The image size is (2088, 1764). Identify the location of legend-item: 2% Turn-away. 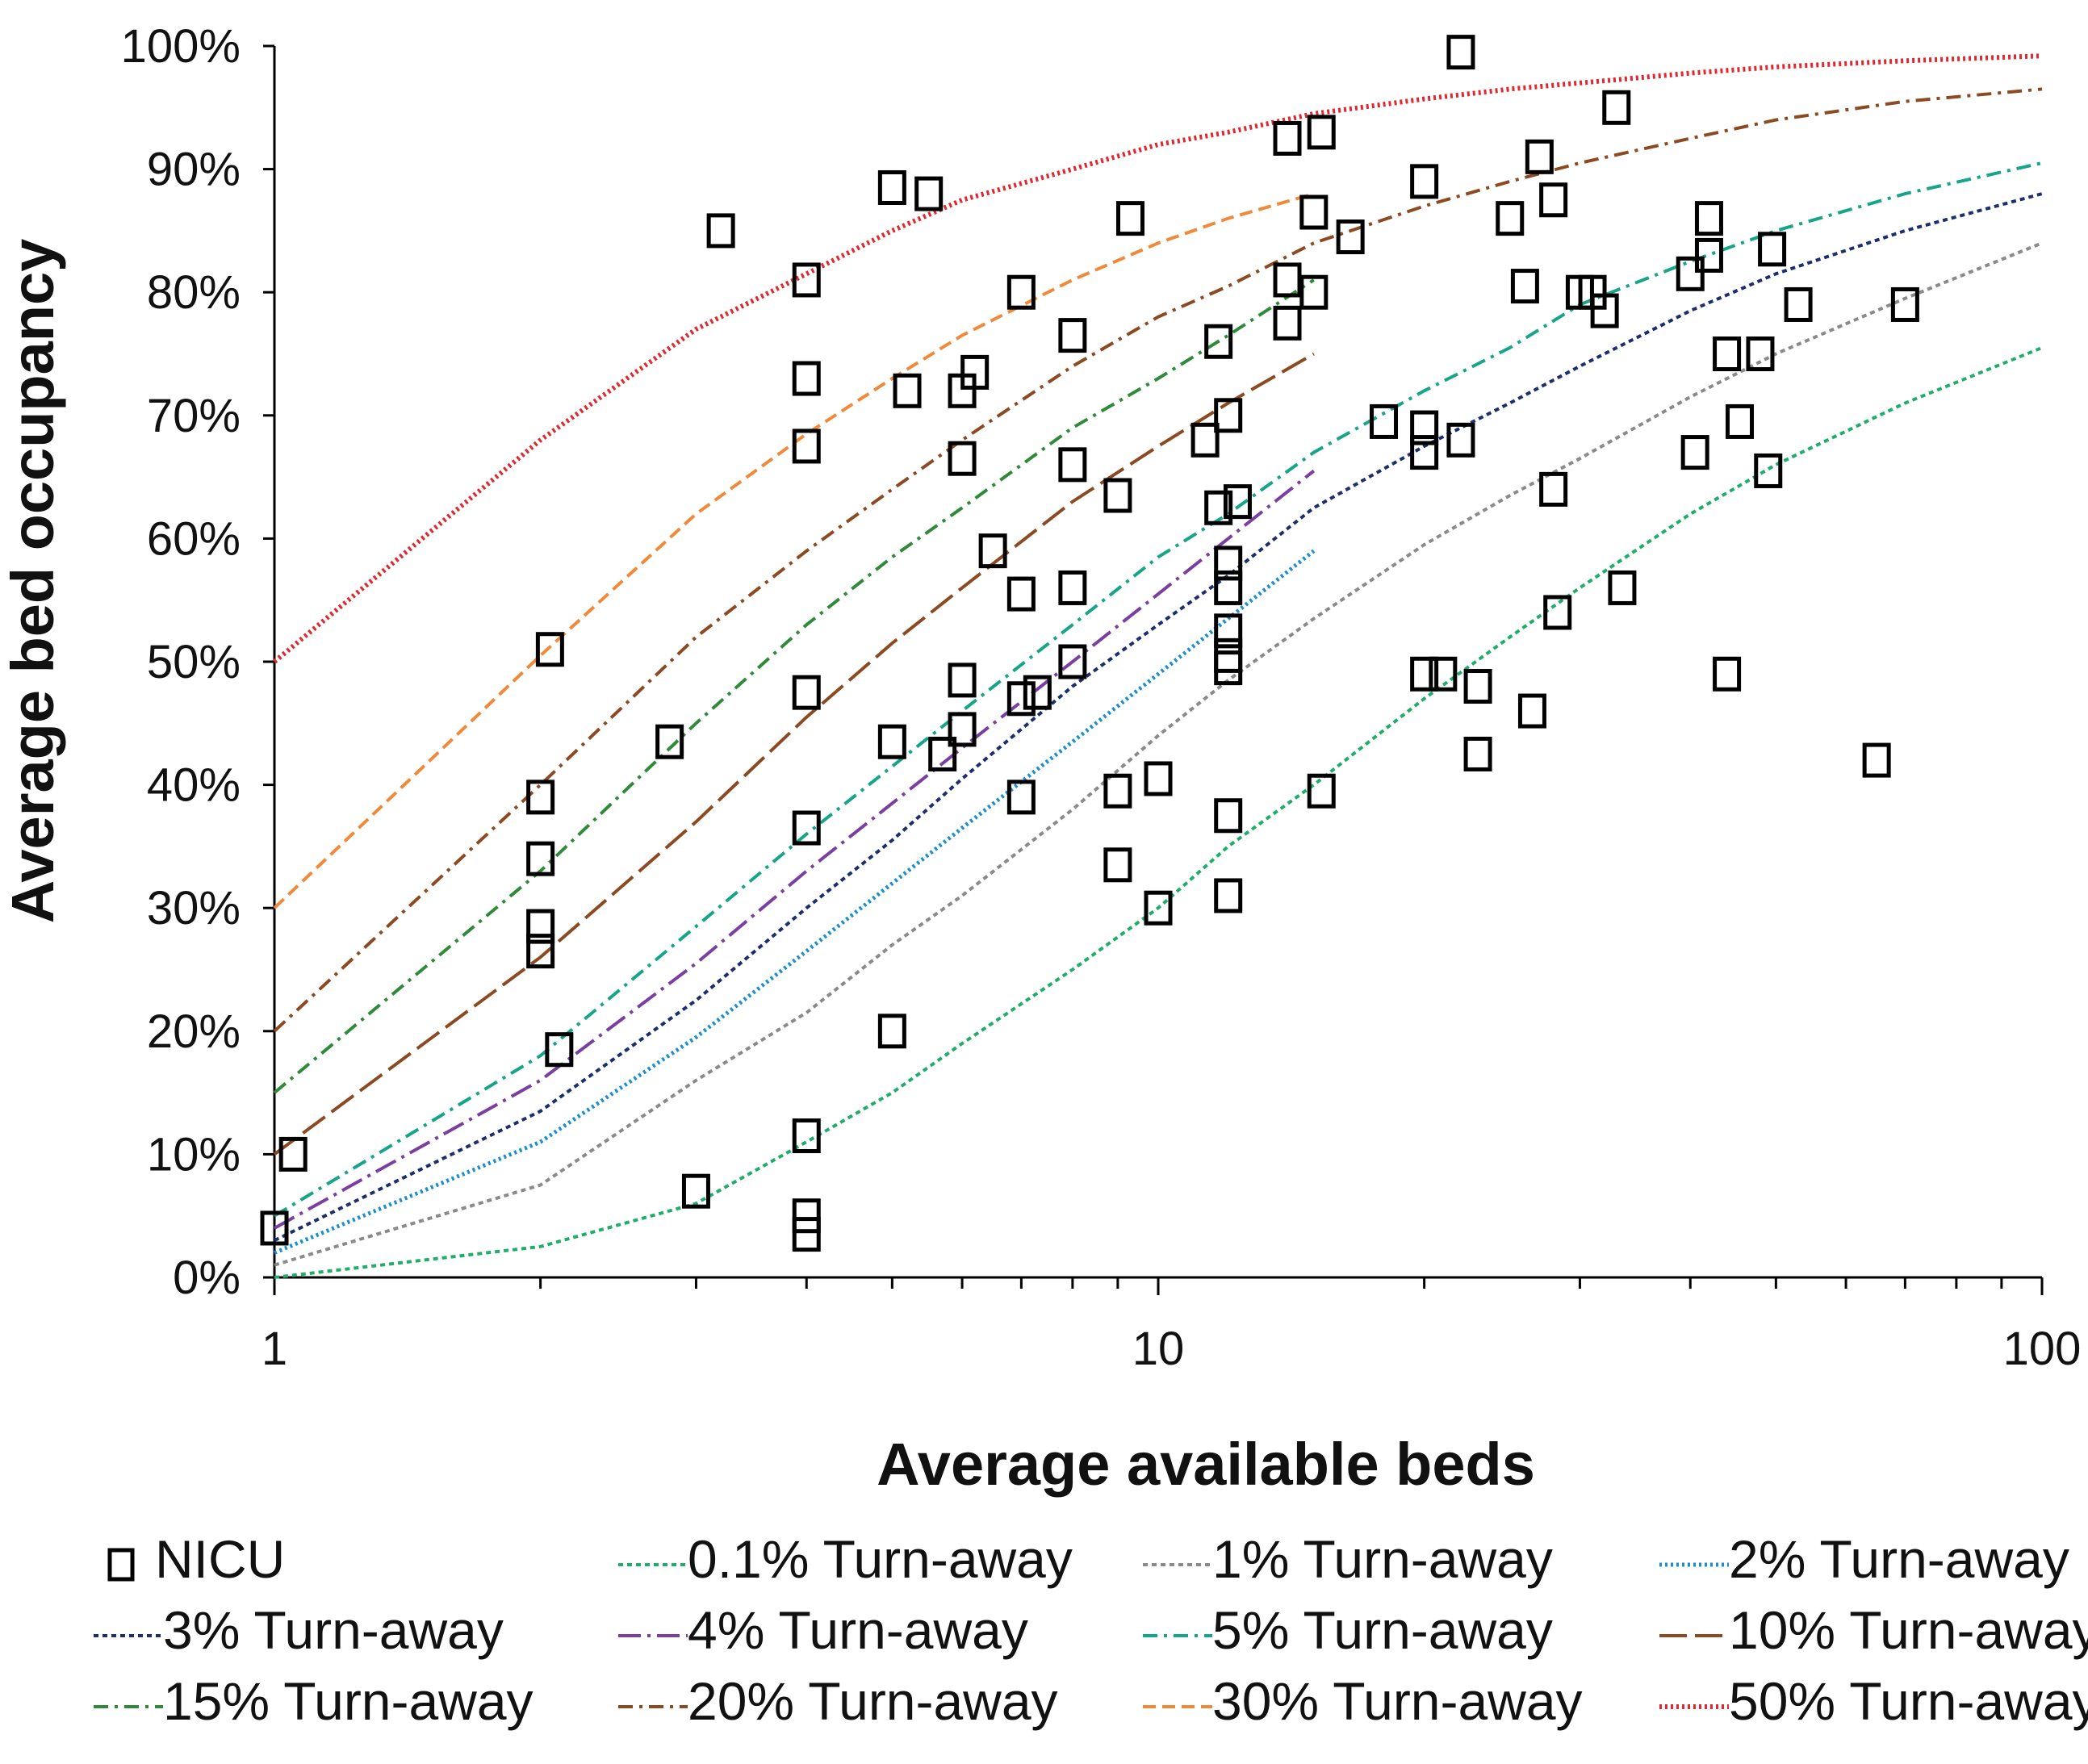
(1864, 1559).